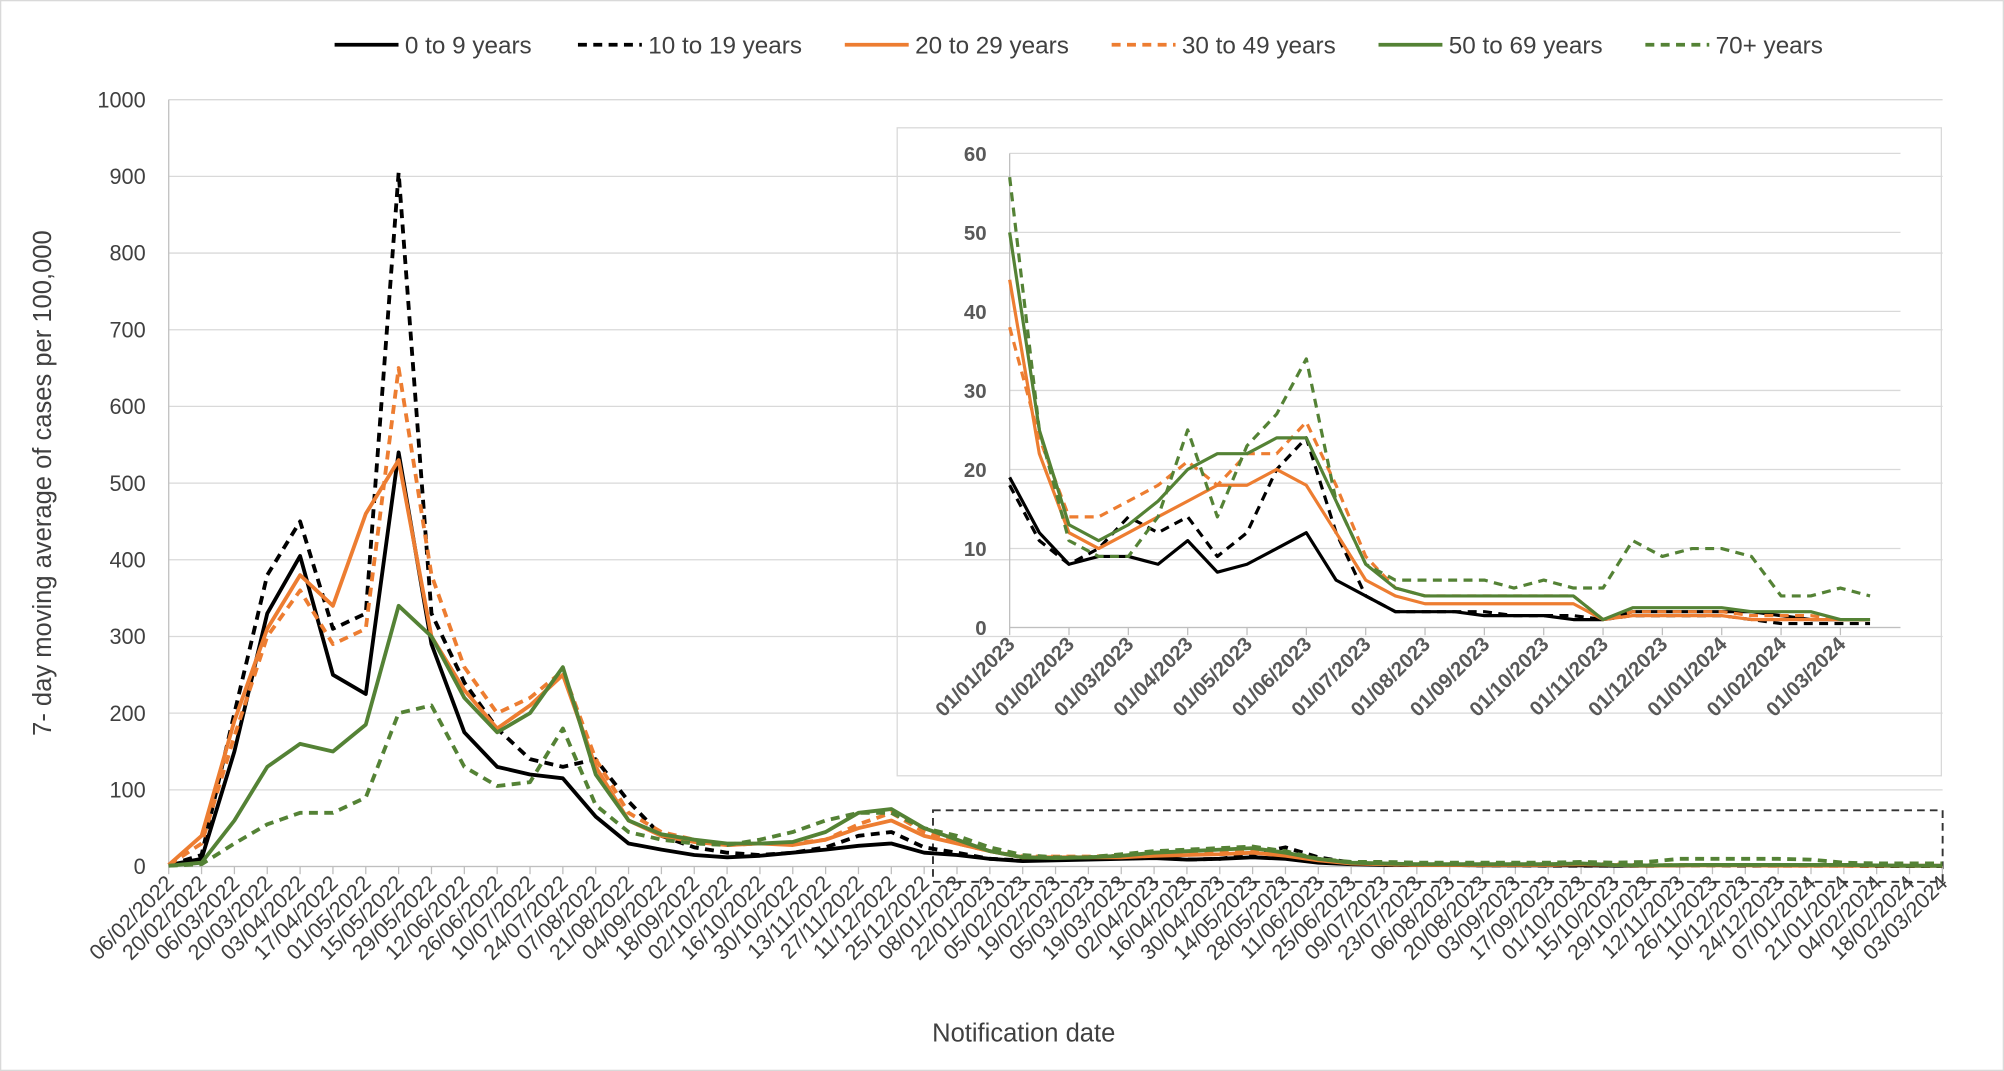  I want to click on y-tick-label: 800, so click(127, 253).